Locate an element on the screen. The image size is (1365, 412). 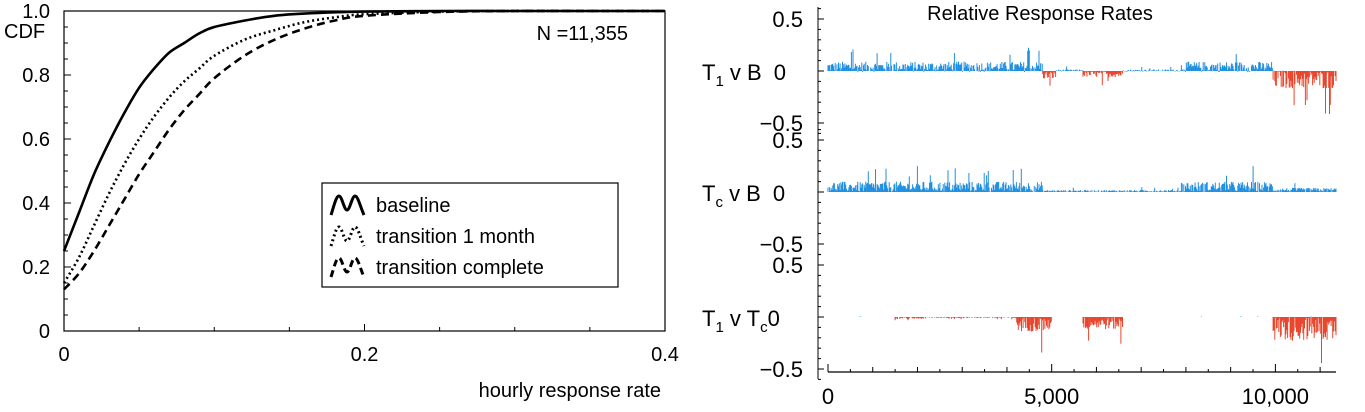
cdf-y-tick-labels: 0 0.2 0.4 0.6 0.8 1.0 is located at coordinates (36, 172).